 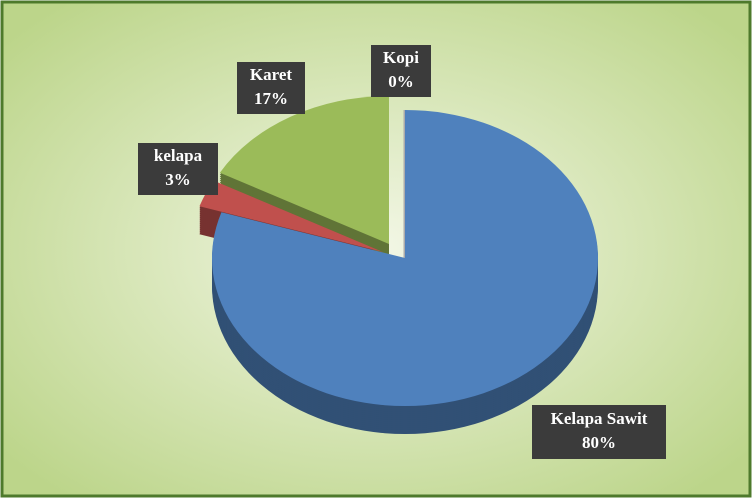 I want to click on value-label: 0%, so click(x=401, y=81).